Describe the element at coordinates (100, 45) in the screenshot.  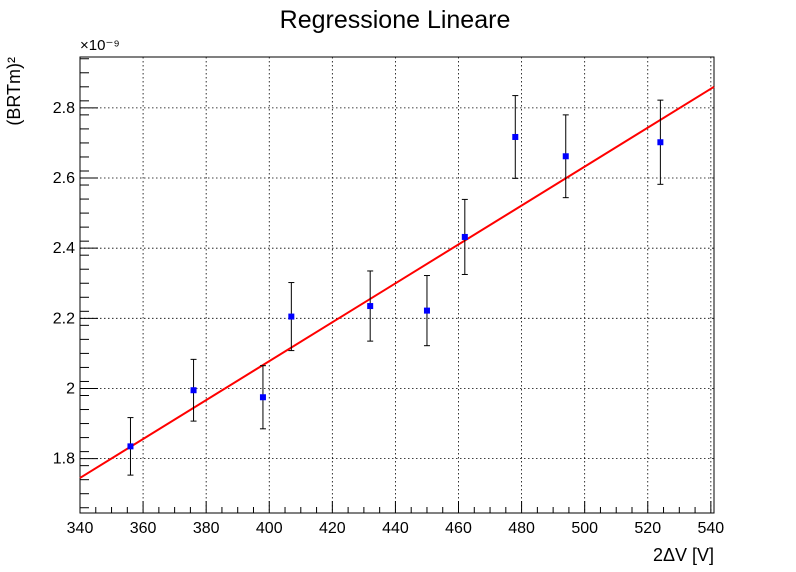
I see `y-exponent-label: ×10⁻⁹` at that location.